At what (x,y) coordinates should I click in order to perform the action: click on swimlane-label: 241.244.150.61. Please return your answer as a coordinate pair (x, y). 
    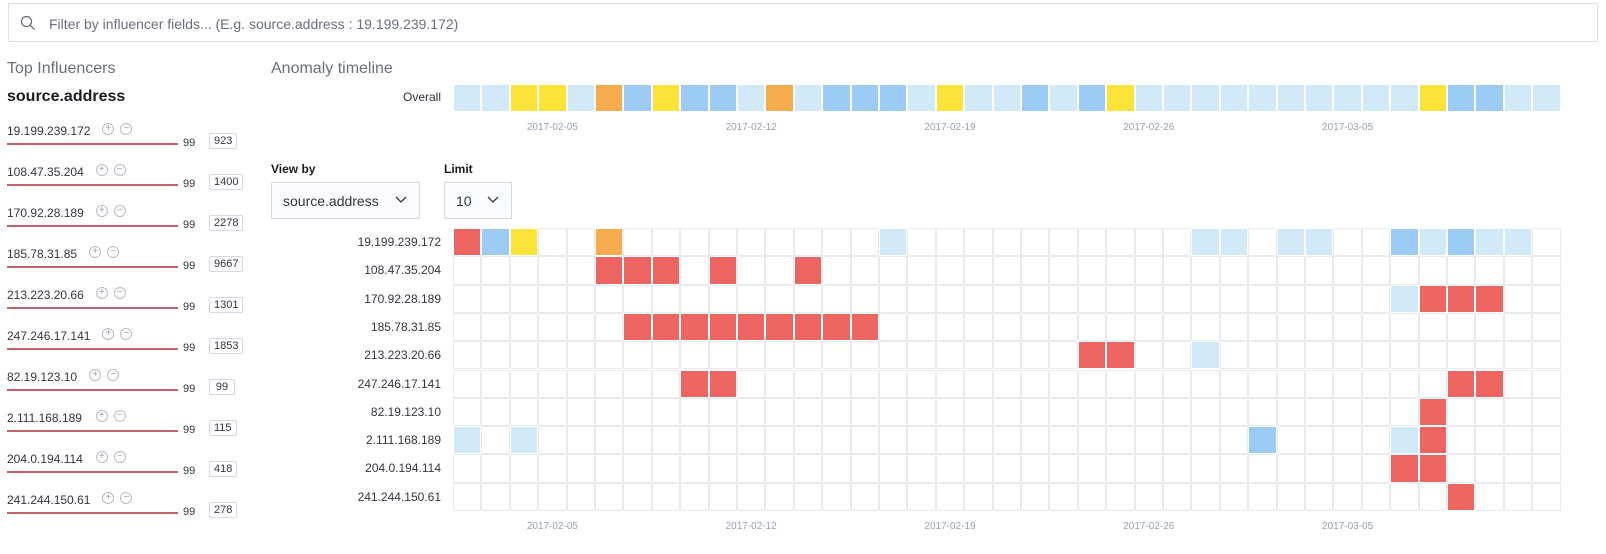
    Looking at the image, I should click on (399, 496).